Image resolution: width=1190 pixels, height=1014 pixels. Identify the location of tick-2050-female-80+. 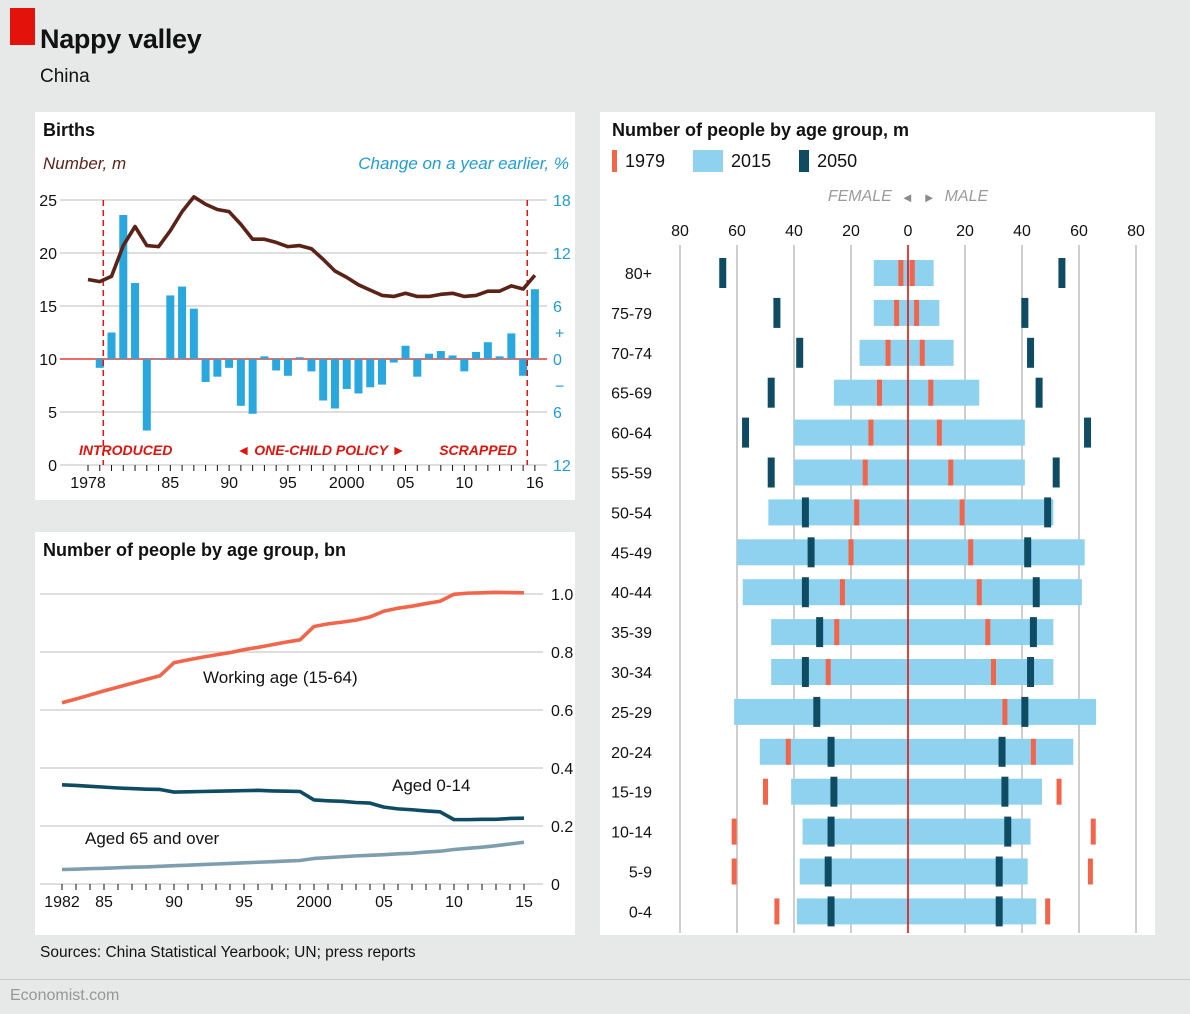
(723, 273).